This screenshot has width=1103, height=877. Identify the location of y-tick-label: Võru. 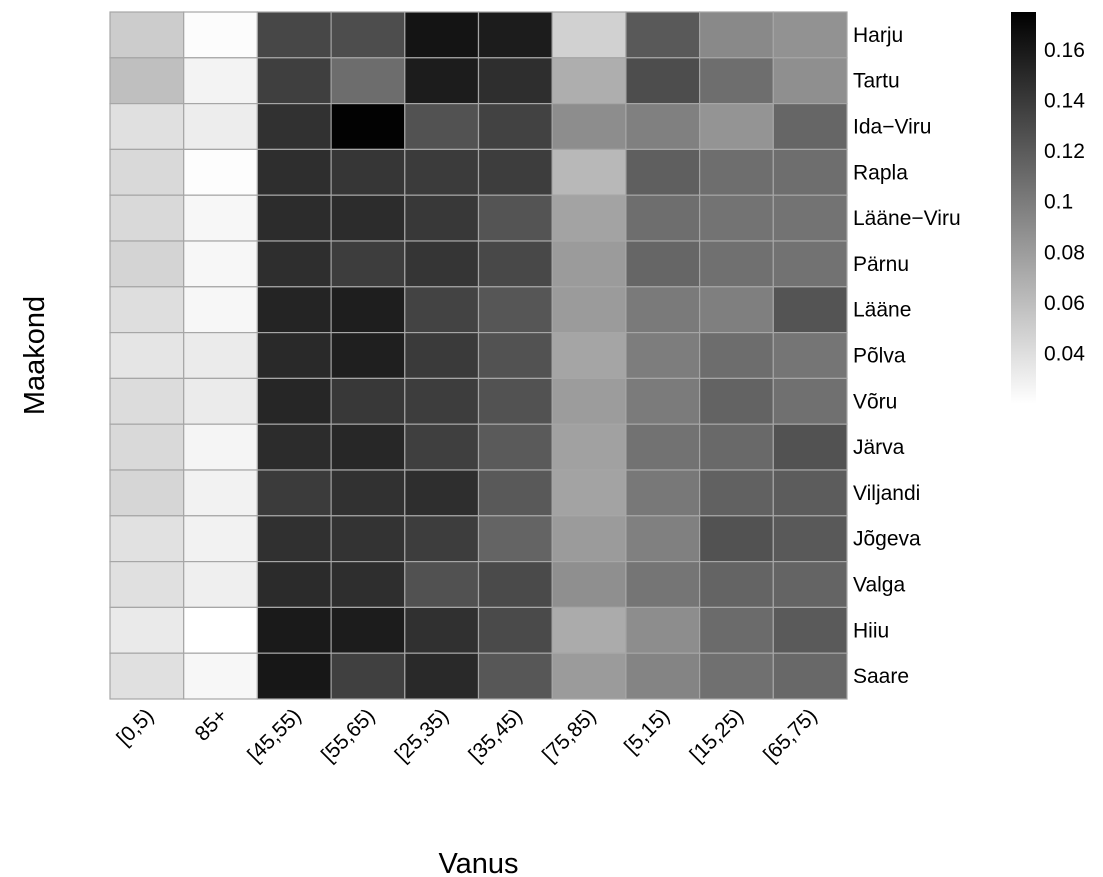
(875, 401).